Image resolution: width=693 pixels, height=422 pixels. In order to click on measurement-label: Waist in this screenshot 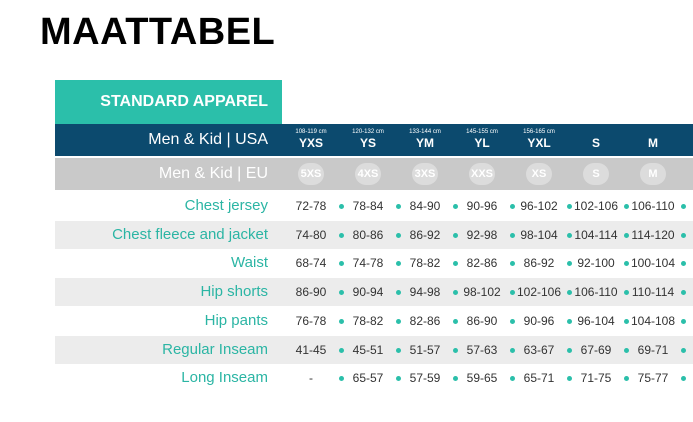, I will do `click(249, 263)`.